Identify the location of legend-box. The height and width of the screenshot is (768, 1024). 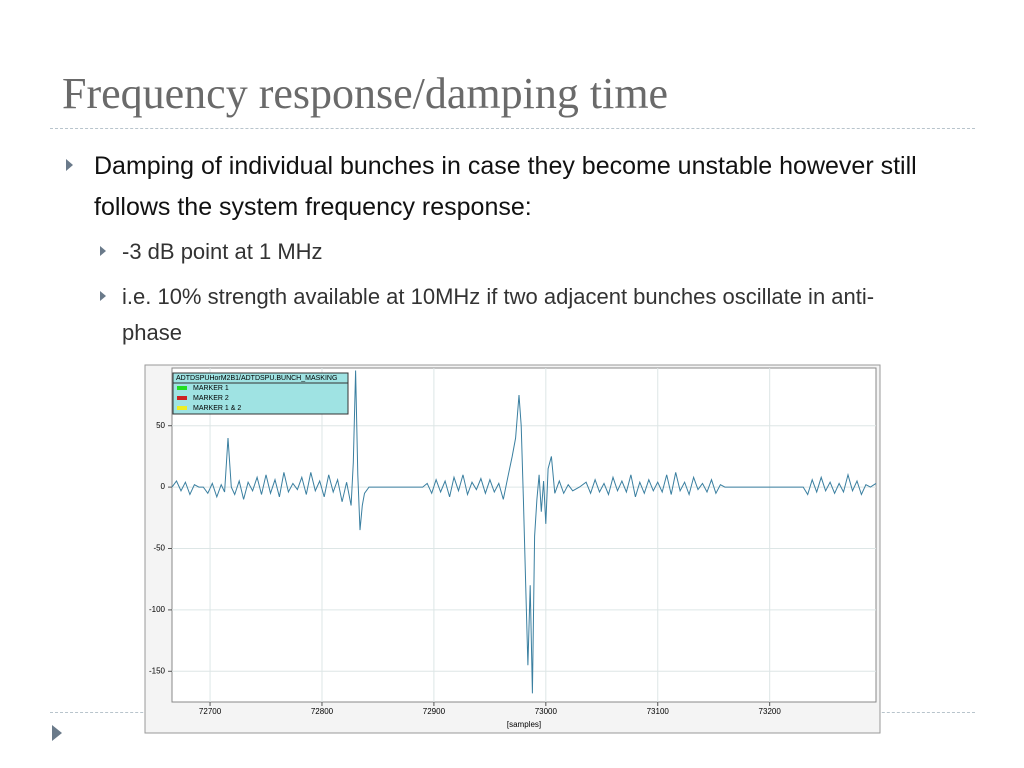
(260, 393).